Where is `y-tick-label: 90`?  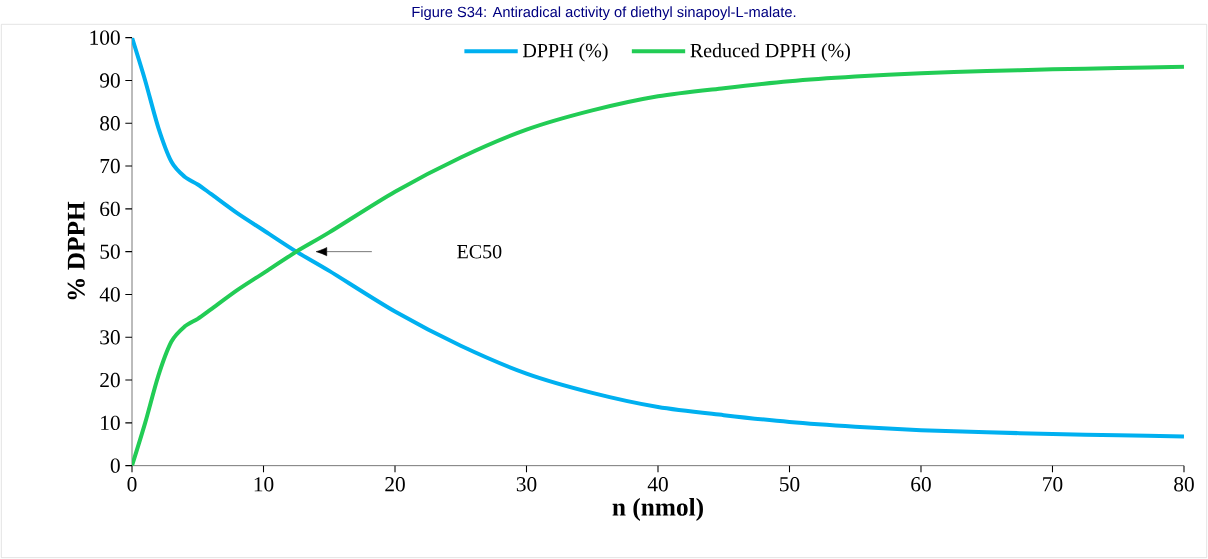 y-tick-label: 90 is located at coordinates (109, 80).